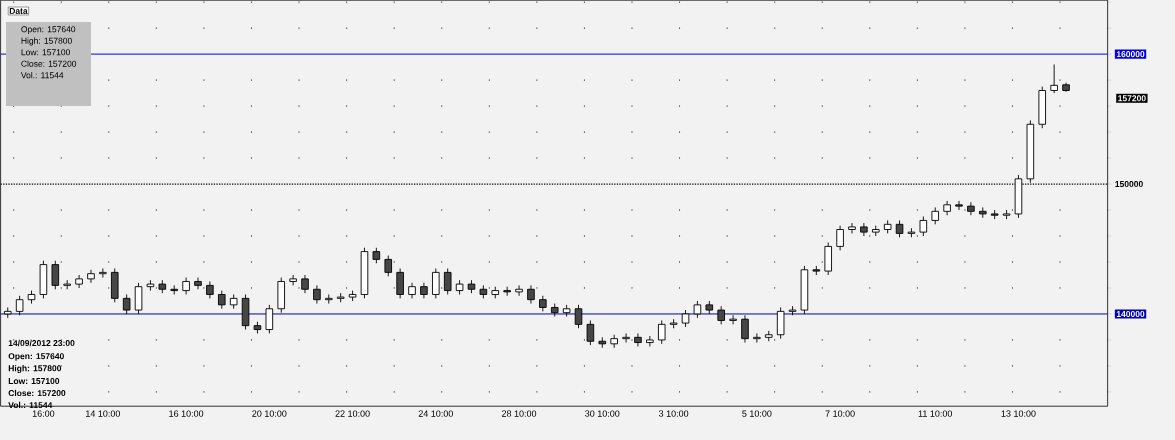  Describe the element at coordinates (1129, 184) in the screenshot. I see `y-tick-label: 150000` at that location.